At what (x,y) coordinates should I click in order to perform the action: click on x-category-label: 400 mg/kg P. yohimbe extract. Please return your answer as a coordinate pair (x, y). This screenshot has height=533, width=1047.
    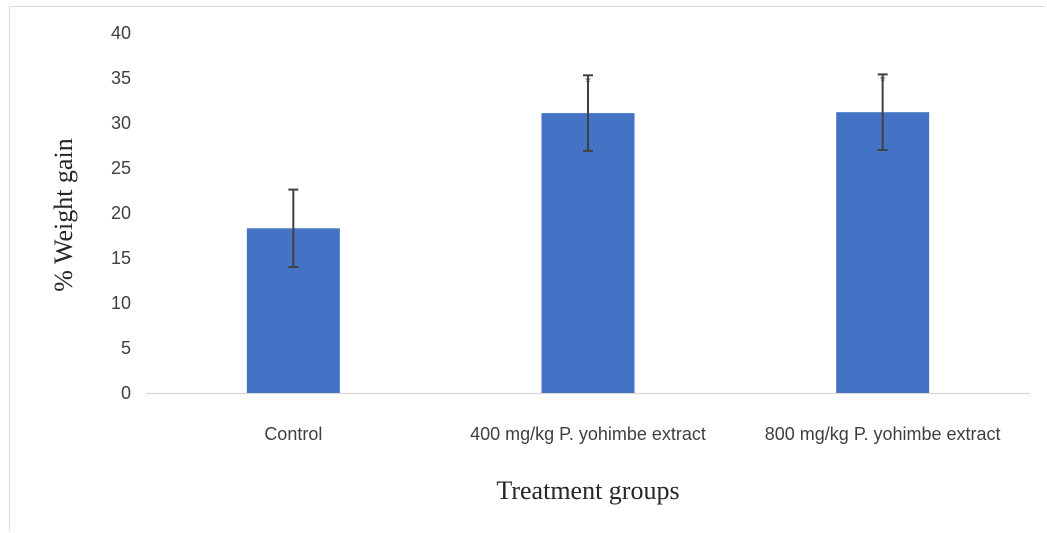
    Looking at the image, I should click on (588, 434).